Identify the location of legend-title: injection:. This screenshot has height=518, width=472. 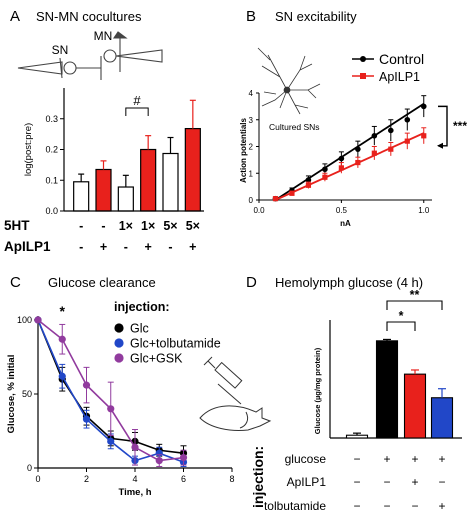
(142, 307).